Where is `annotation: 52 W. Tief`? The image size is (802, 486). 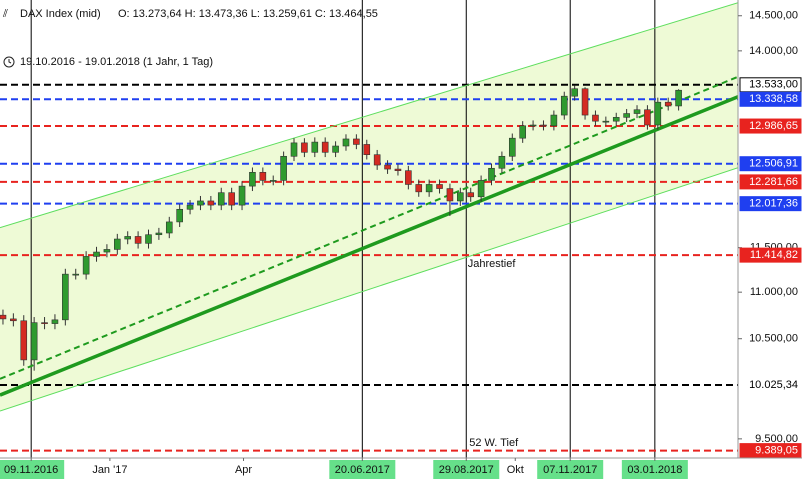 annotation: 52 W. Tief is located at coordinates (494, 443).